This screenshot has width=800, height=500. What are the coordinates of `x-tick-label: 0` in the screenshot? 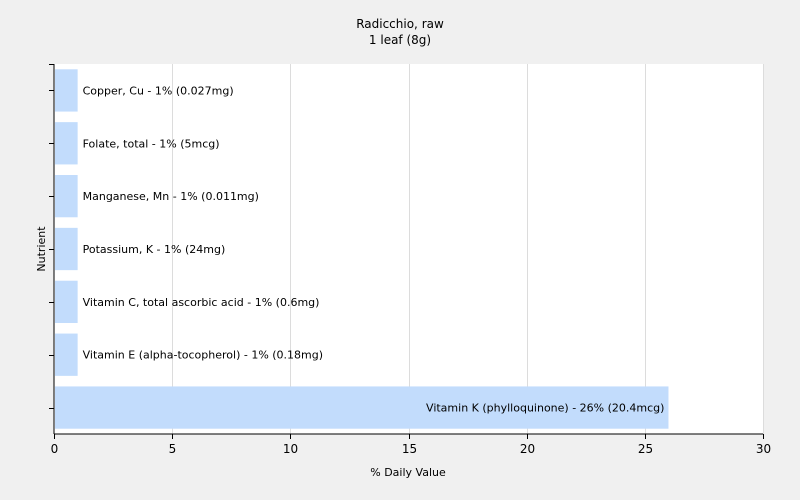 It's located at (55, 449).